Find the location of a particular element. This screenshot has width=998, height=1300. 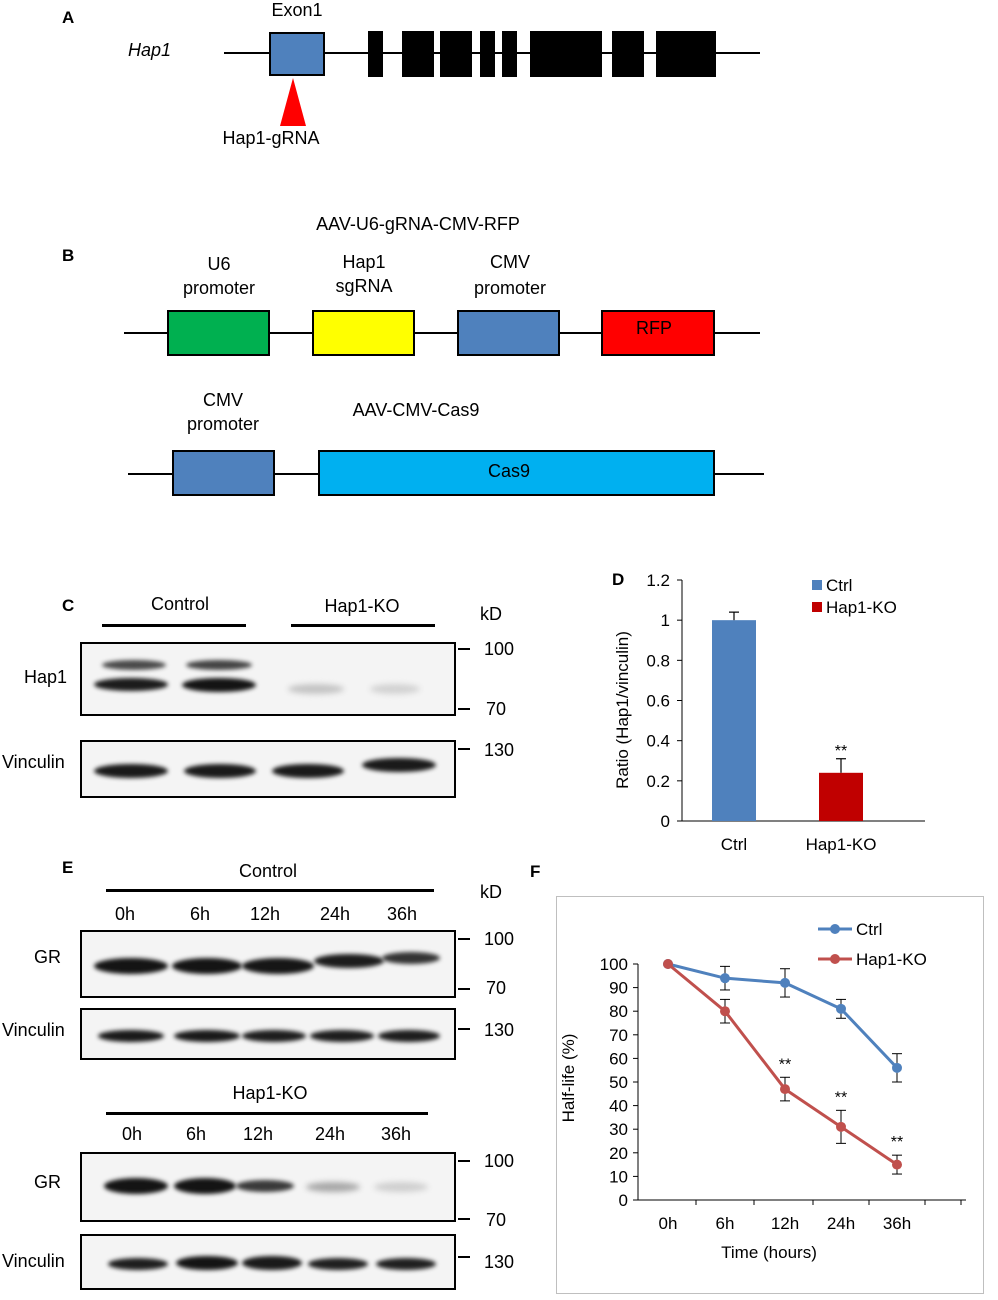

mw-70-label: 70 is located at coordinates (496, 988).